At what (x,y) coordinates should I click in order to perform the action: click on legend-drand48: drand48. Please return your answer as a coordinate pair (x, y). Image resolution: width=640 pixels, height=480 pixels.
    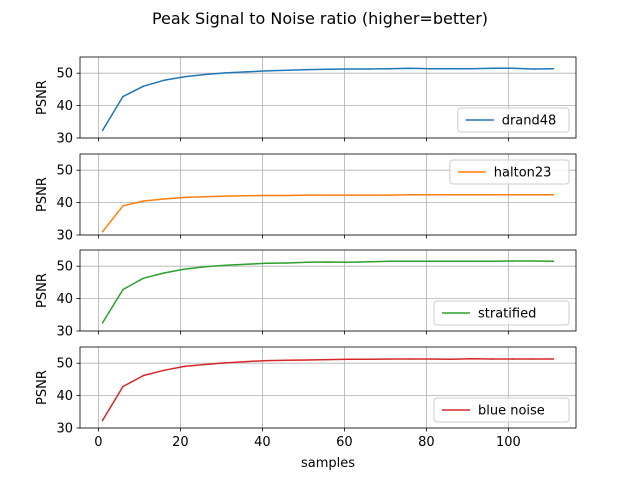
    Looking at the image, I should click on (513, 120).